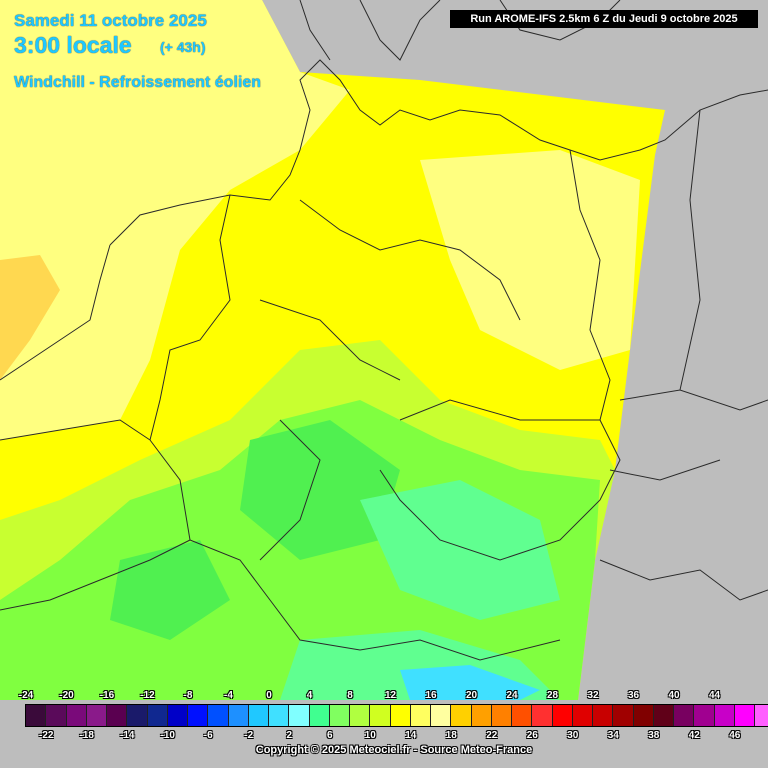  I want to click on legend-tick-label: 10, so click(370, 735).